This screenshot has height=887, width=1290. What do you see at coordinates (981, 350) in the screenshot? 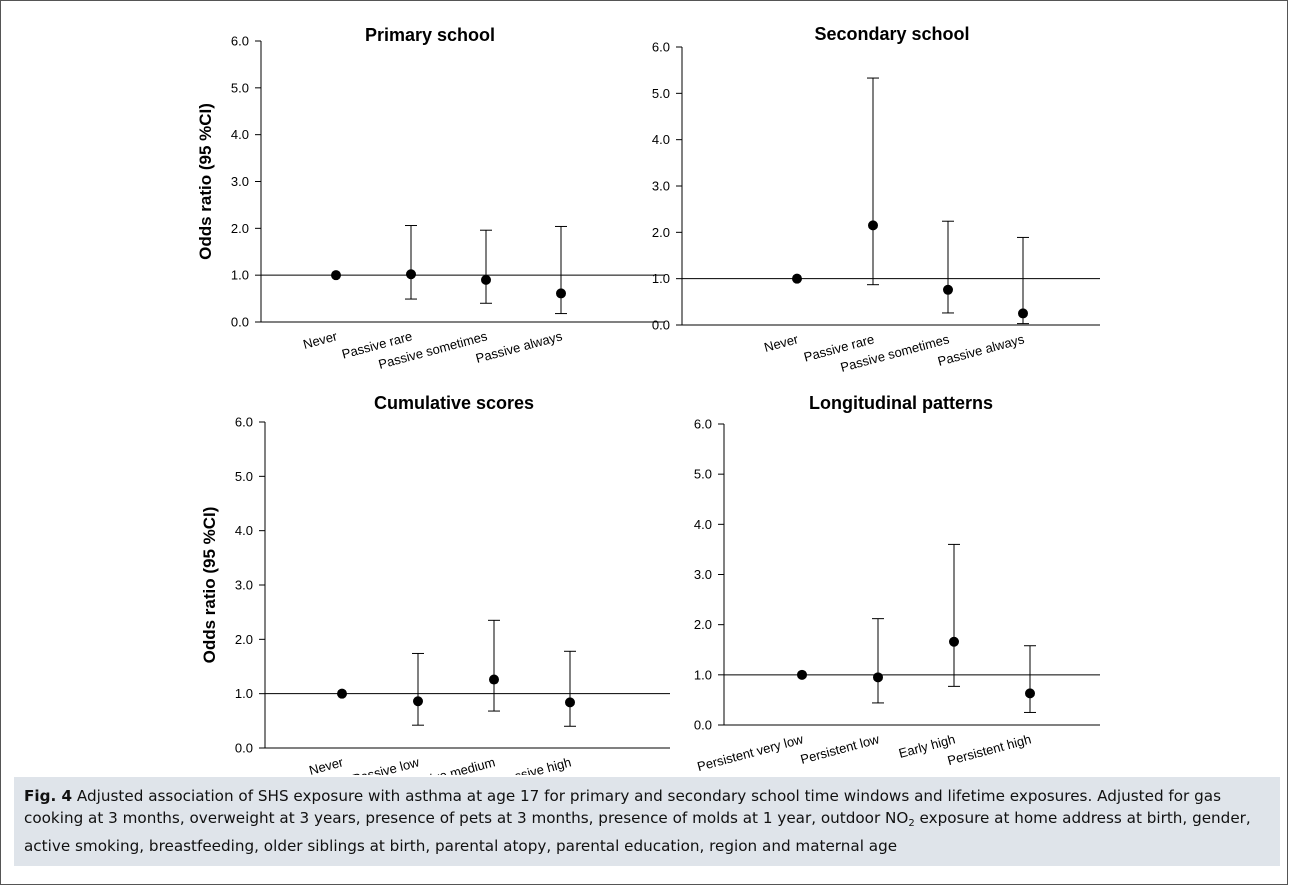
I see `panel-2-category-label: Passive always` at bounding box center [981, 350].